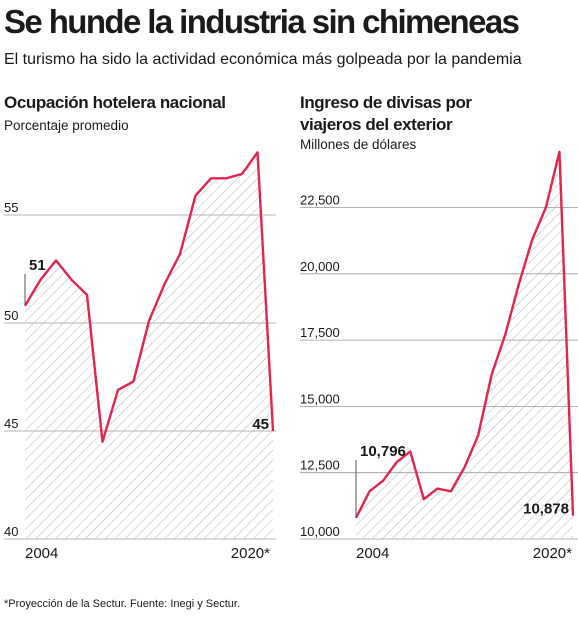 The height and width of the screenshot is (620, 578). What do you see at coordinates (320, 398) in the screenshot?
I see `y-tick-label: 15,000` at bounding box center [320, 398].